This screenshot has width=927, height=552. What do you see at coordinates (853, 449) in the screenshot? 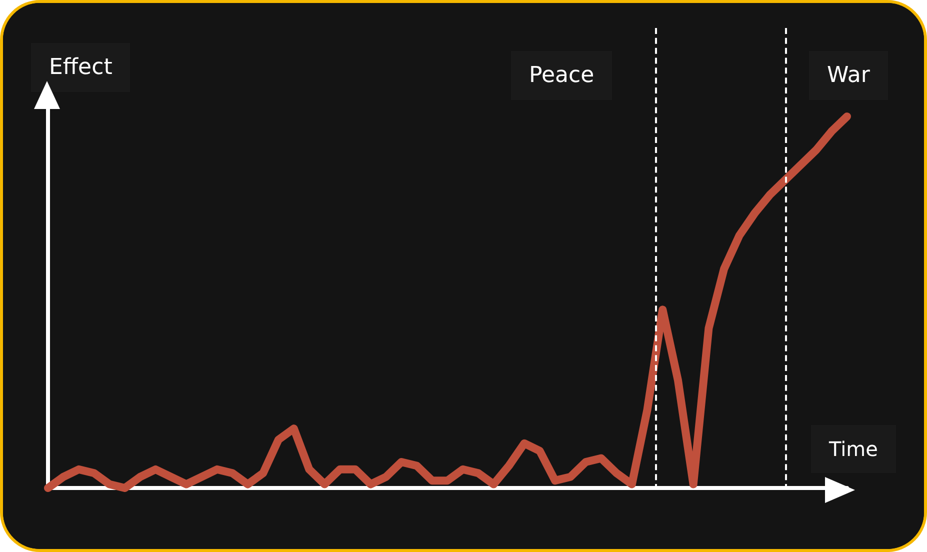
I see `x-axis-title: Time` at bounding box center [853, 449].